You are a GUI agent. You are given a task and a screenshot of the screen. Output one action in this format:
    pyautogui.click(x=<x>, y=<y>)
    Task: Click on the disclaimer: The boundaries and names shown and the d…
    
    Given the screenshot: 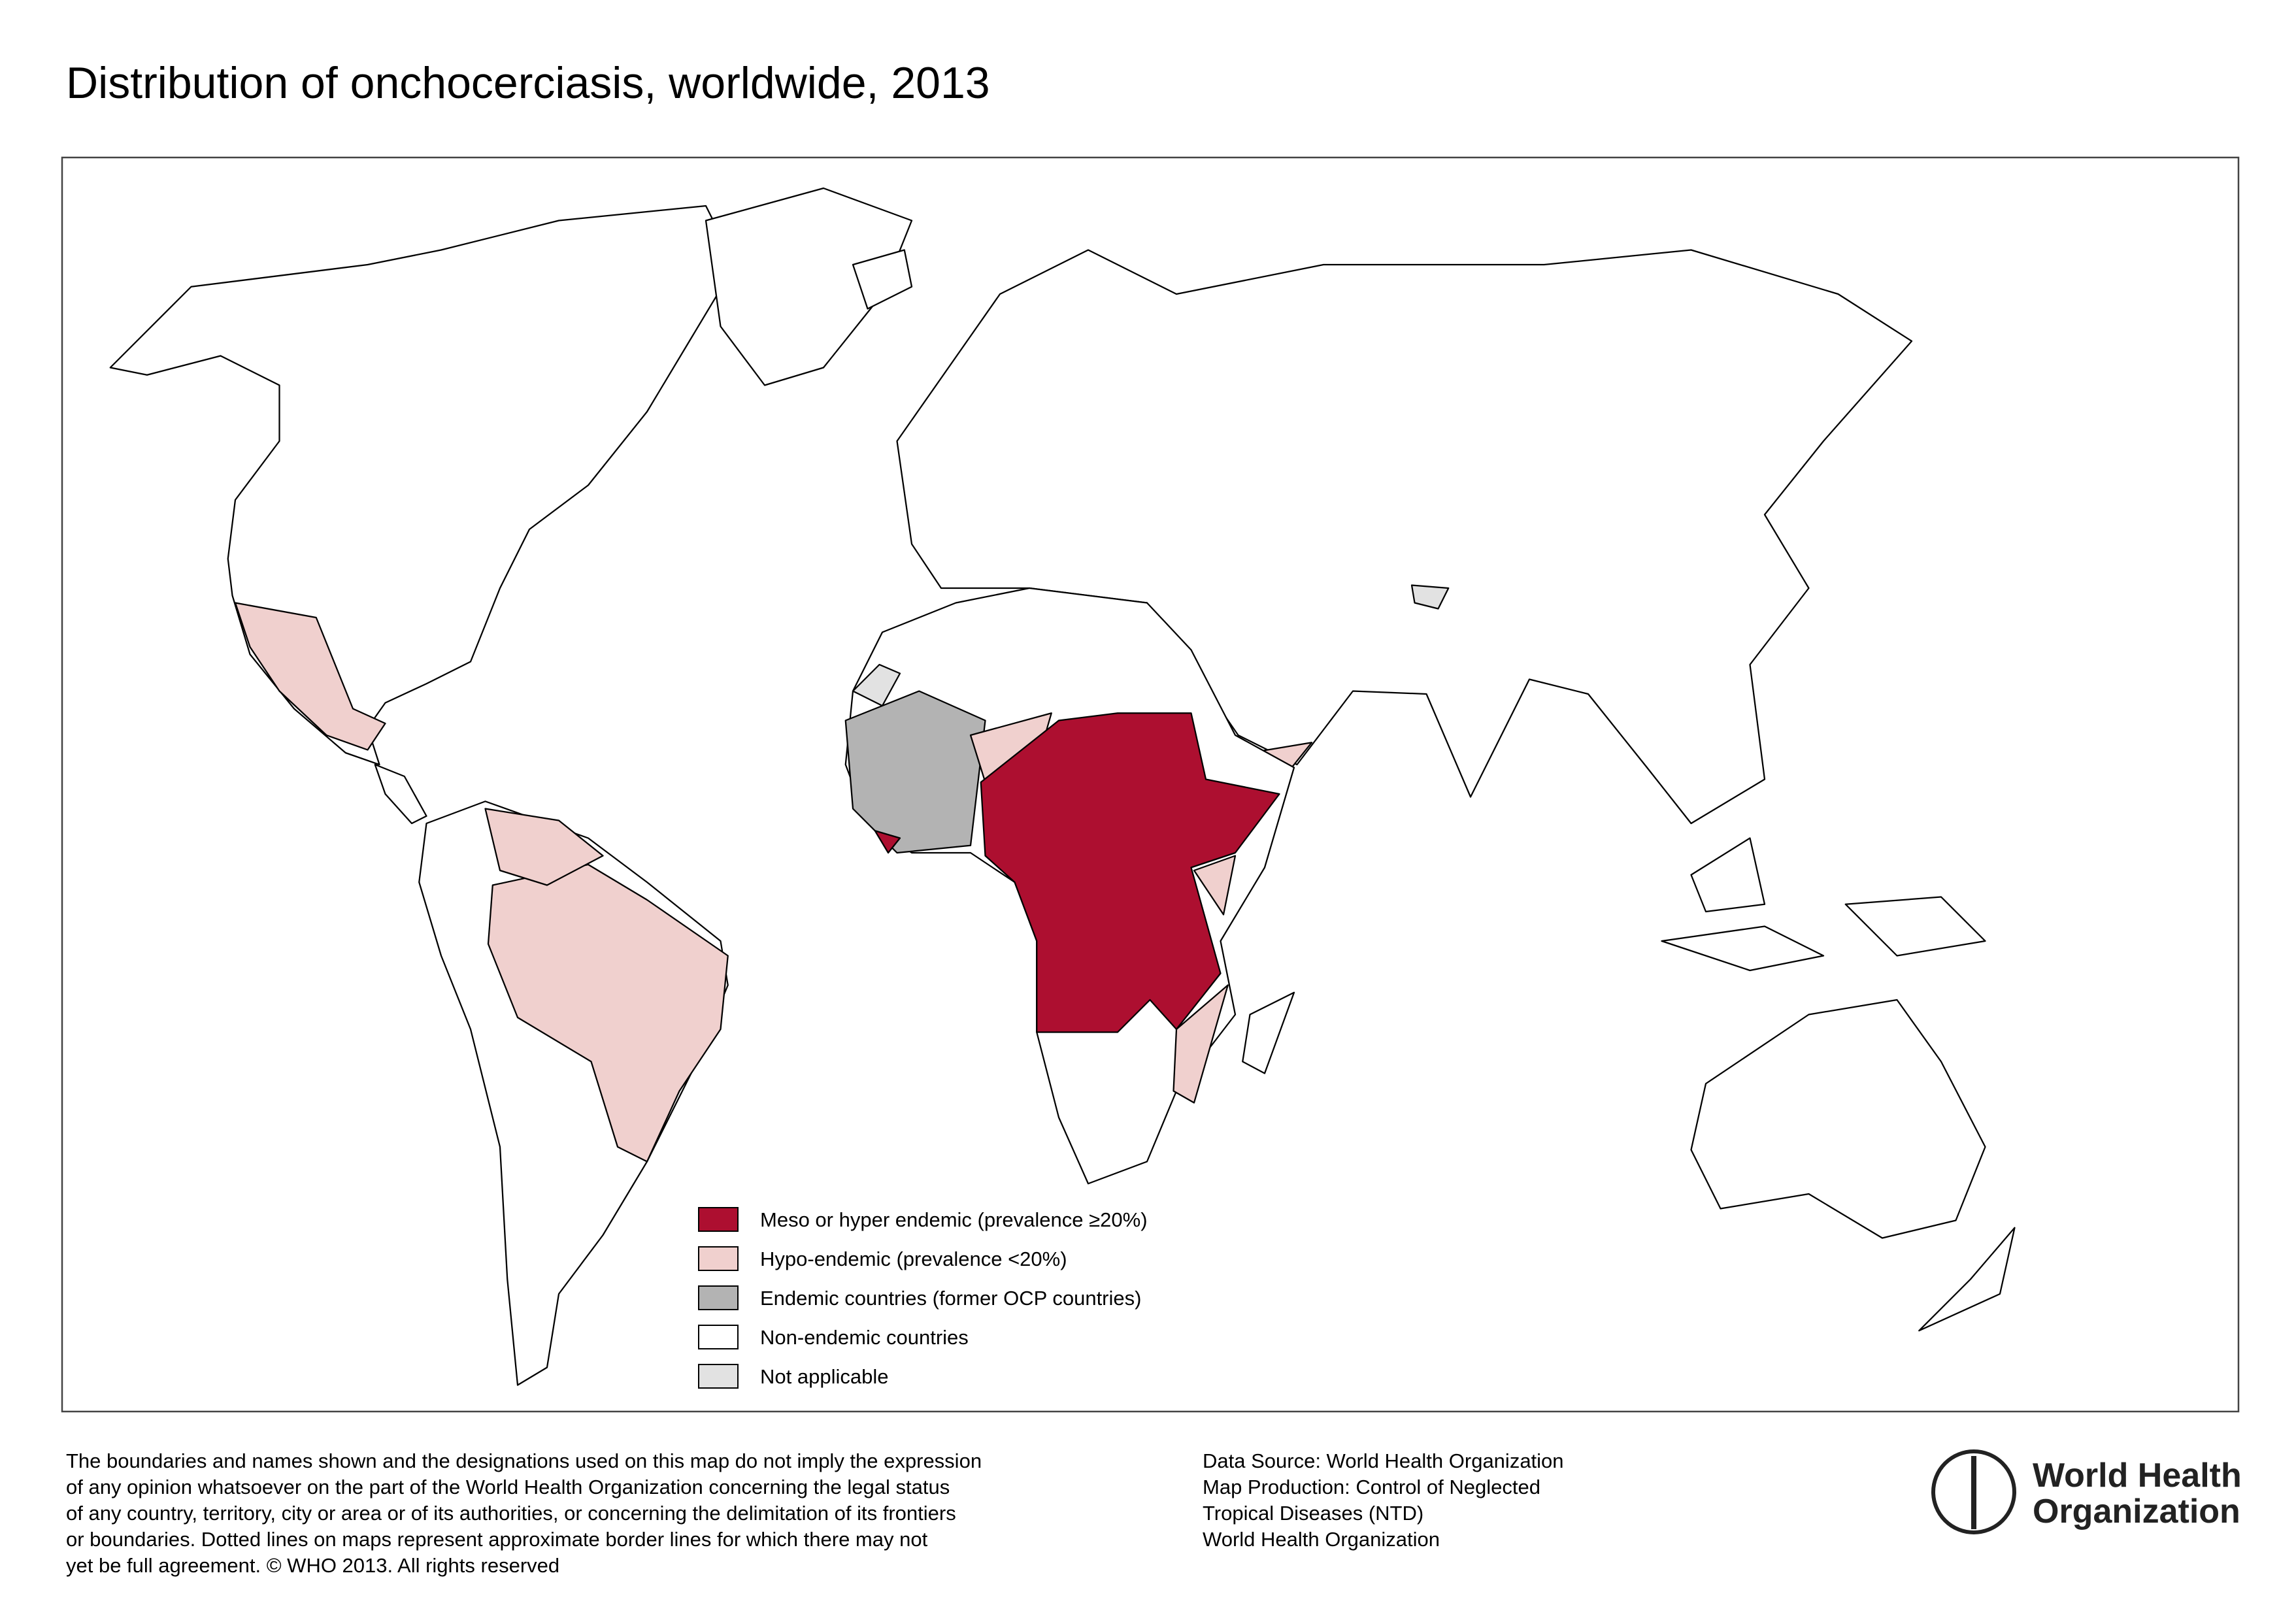 What is the action you would take?
    pyautogui.click(x=524, y=1513)
    